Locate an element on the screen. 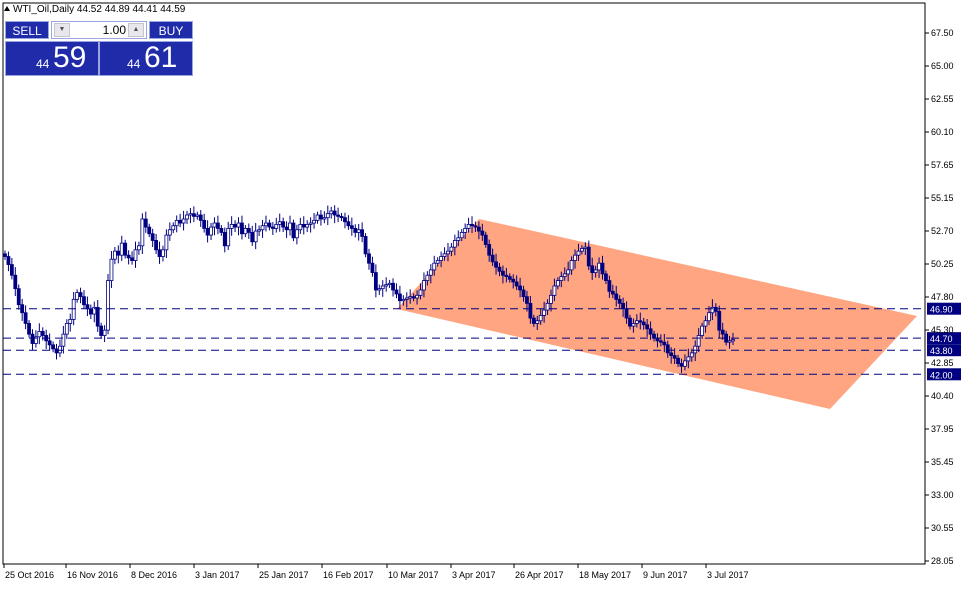 This screenshot has height=590, width=966. x-axis-tick-label: 25 Oct 2016 is located at coordinates (29, 575).